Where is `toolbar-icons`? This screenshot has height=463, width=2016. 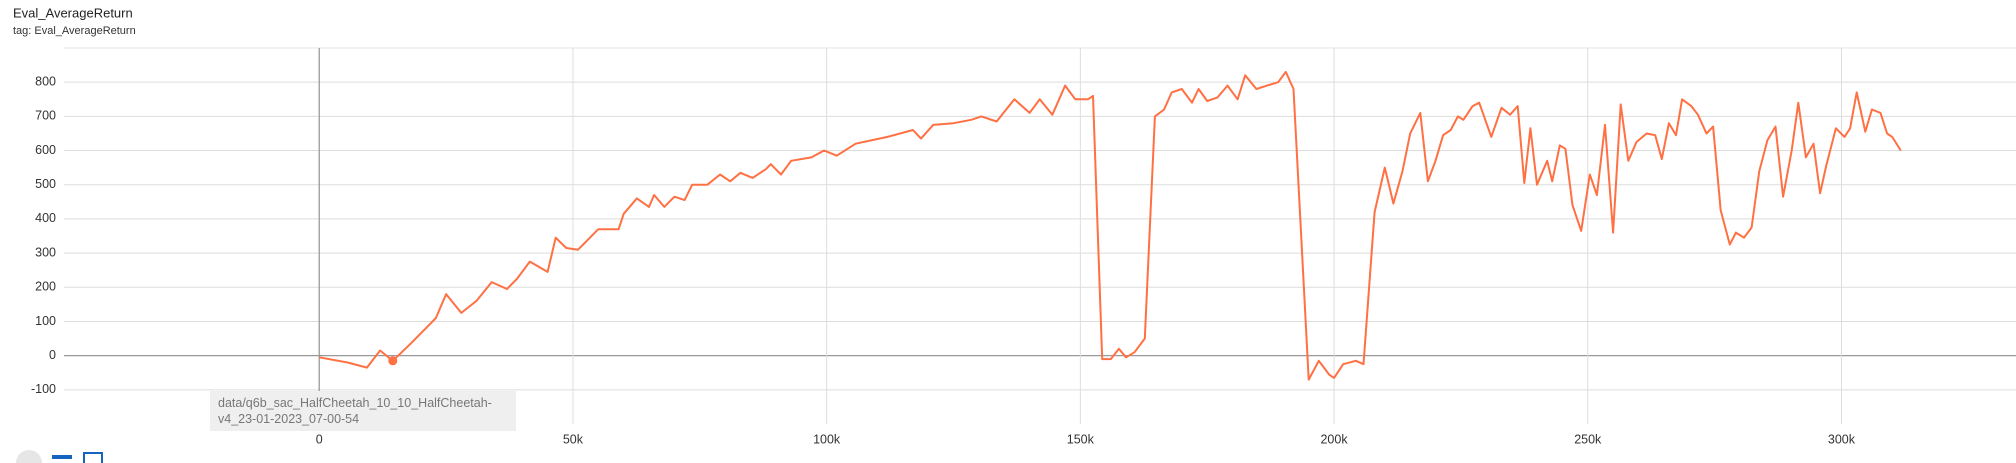
toolbar-icons is located at coordinates (59, 456).